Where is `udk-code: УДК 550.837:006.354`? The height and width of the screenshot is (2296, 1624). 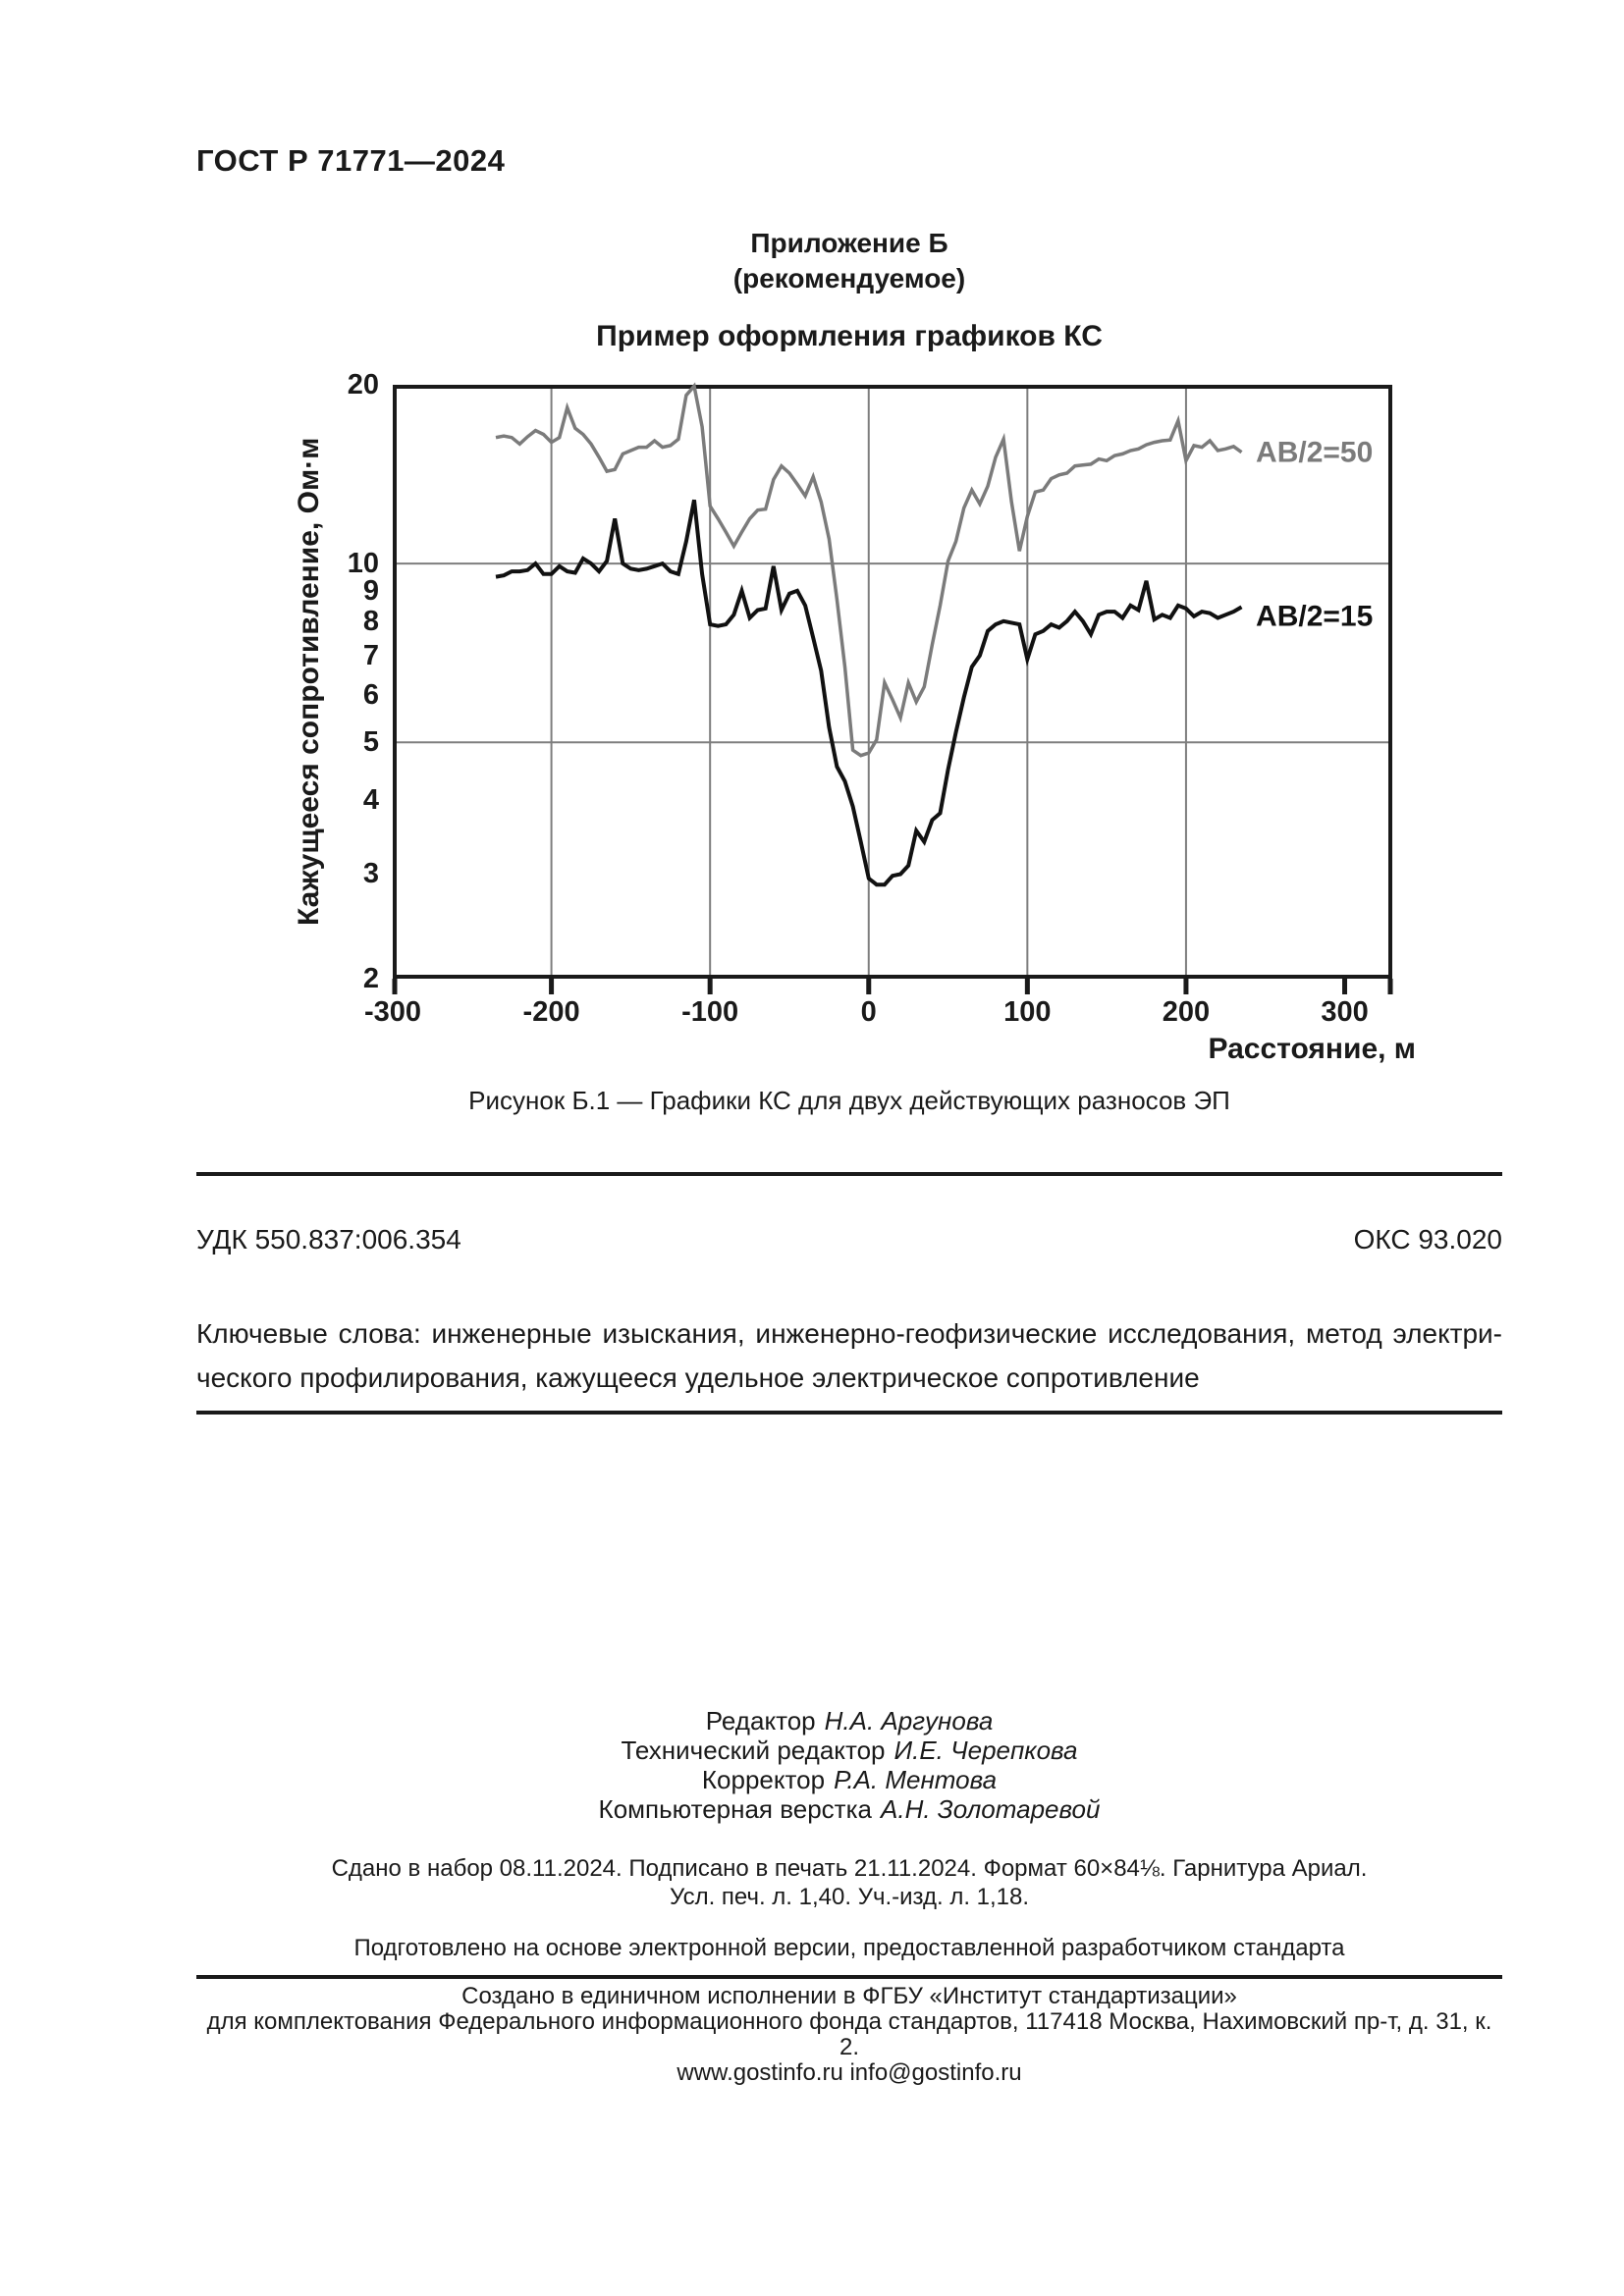 udk-code: УДК 550.837:006.354 is located at coordinates (328, 1239).